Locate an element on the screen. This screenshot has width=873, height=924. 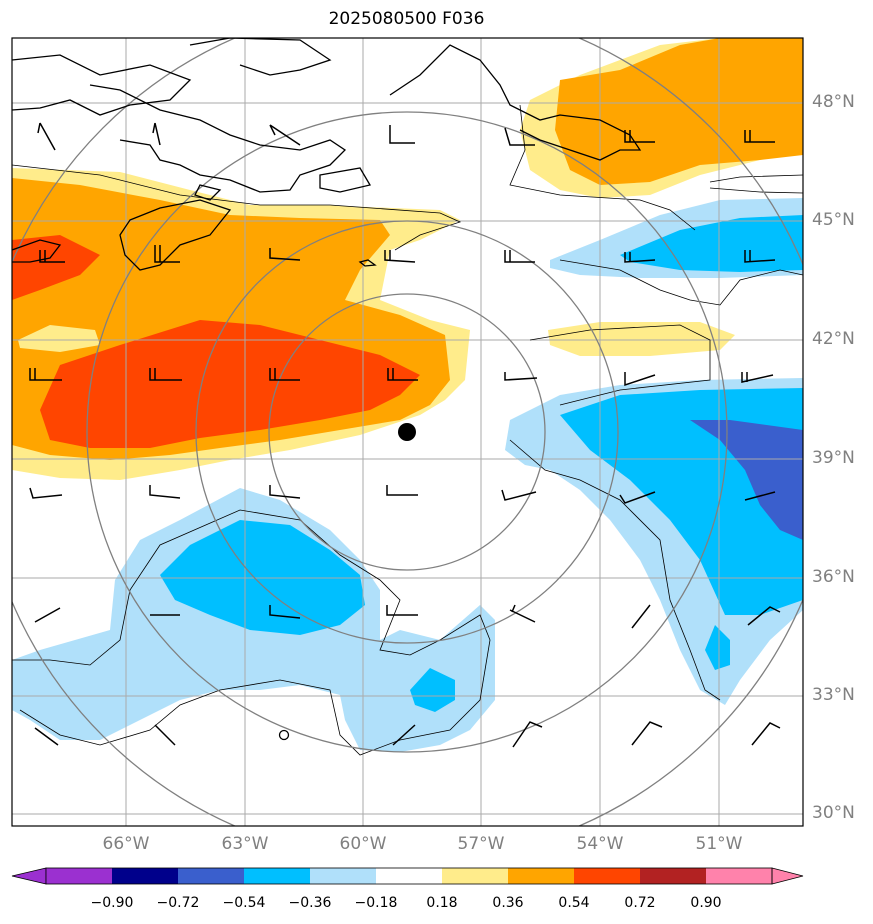
lat-label-39n: 39°N is located at coordinates (833, 458).